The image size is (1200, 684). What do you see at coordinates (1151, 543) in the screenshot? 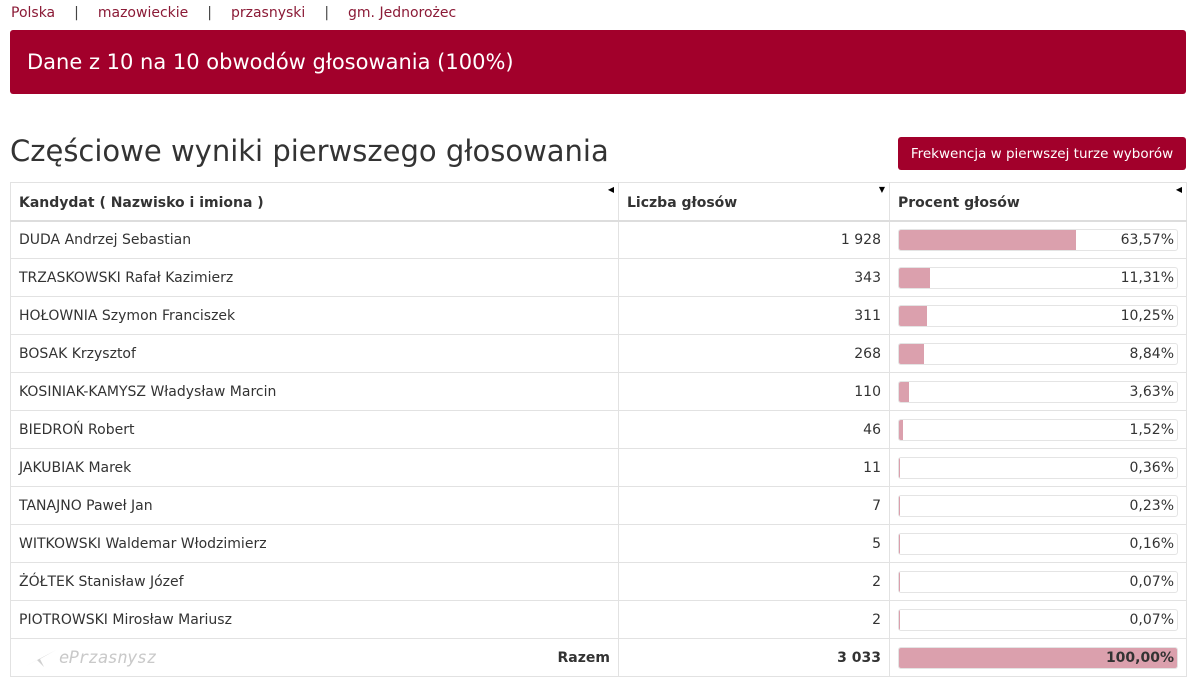
I see `percent-label: 0,16%` at bounding box center [1151, 543].